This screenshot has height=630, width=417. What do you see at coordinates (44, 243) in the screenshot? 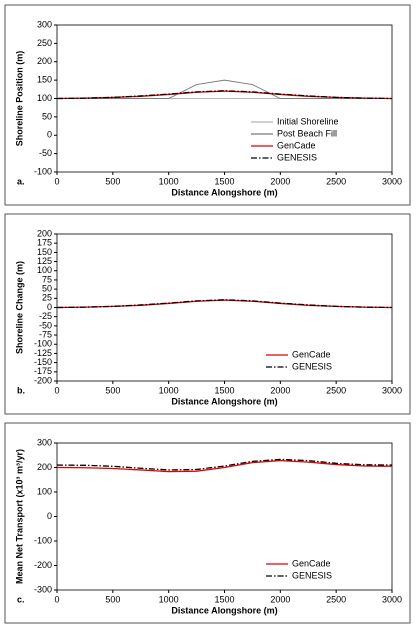
I see `y-tick-label: 175` at bounding box center [44, 243].